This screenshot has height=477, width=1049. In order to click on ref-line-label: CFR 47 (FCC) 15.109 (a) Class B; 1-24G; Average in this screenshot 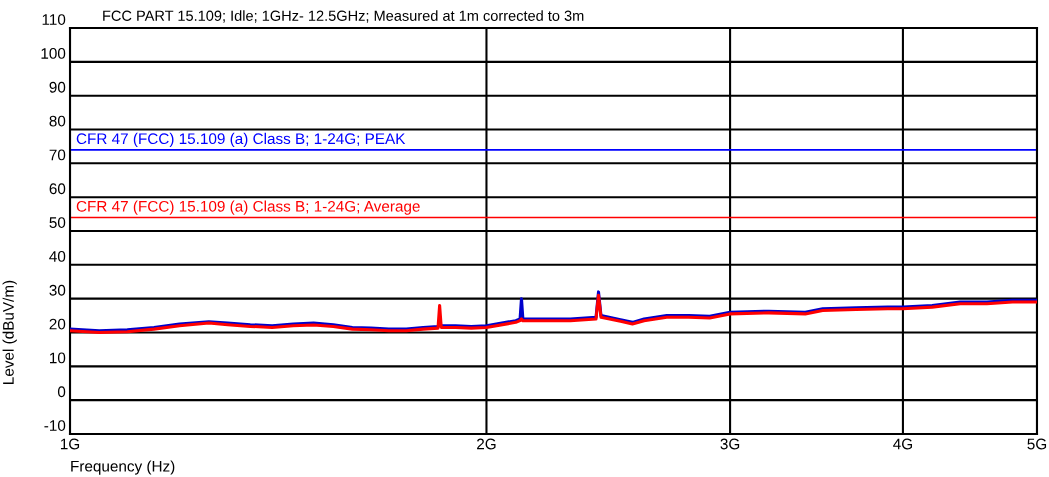, I will do `click(248, 207)`.